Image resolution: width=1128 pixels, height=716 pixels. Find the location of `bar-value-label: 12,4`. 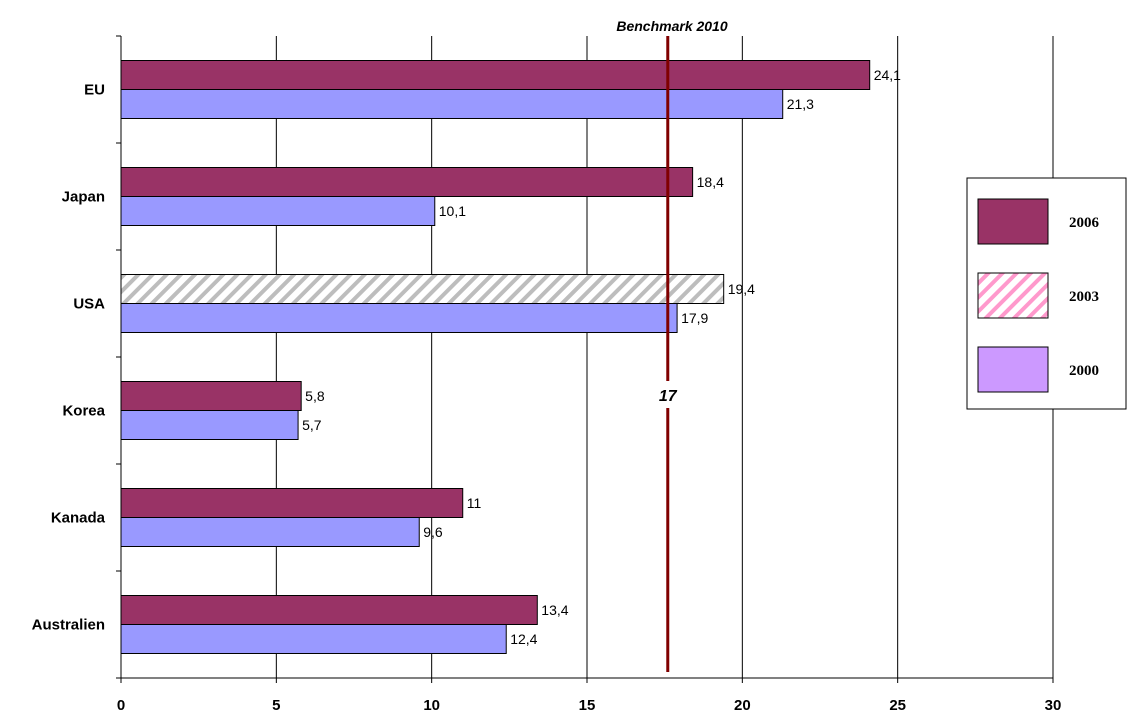

bar-value-label: 12,4 is located at coordinates (523, 639).